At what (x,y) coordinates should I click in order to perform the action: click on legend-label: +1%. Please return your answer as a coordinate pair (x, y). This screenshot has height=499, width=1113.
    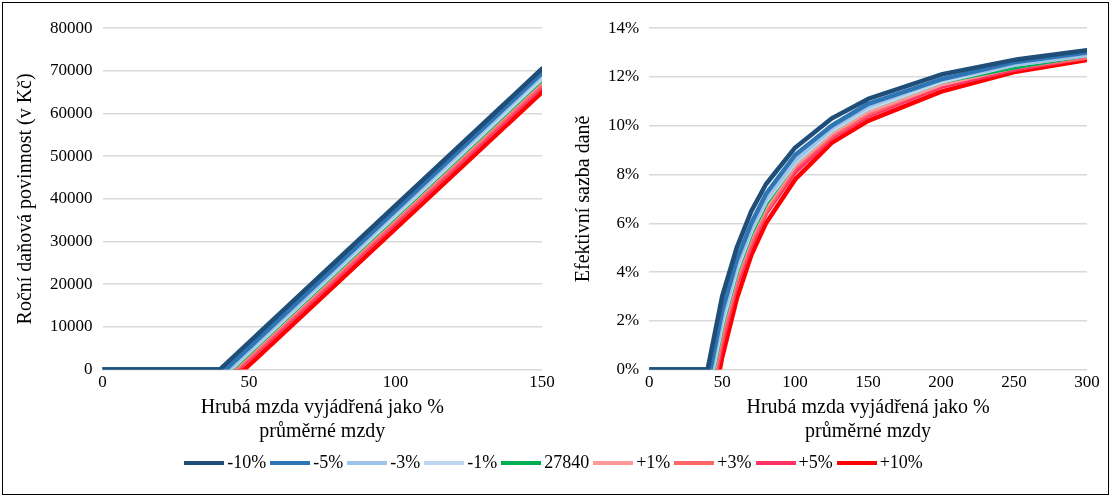
    Looking at the image, I should click on (653, 462).